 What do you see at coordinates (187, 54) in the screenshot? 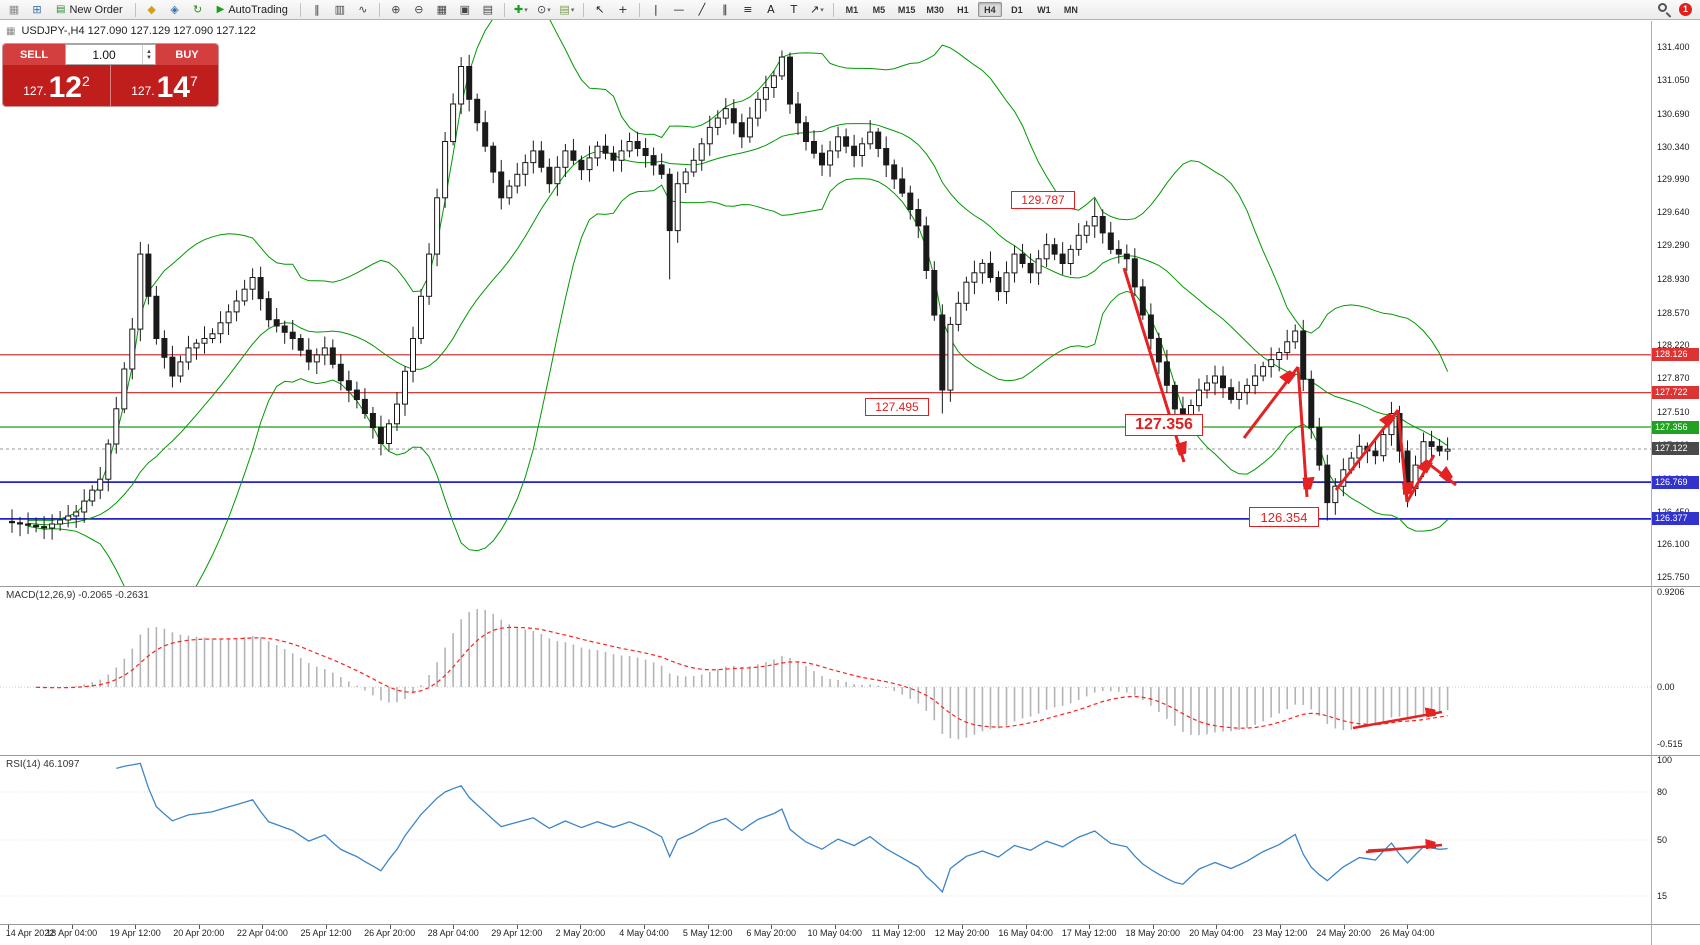
I see `buy-button: BUY` at bounding box center [187, 54].